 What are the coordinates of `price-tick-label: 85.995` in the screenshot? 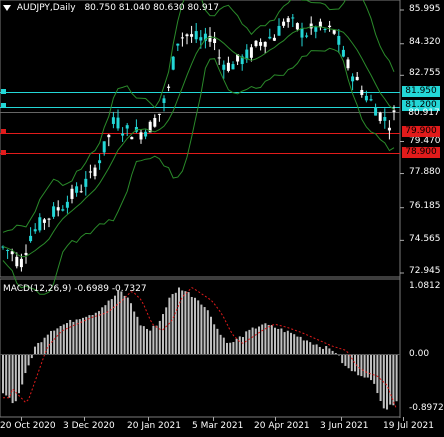 It's located at (425, 9).